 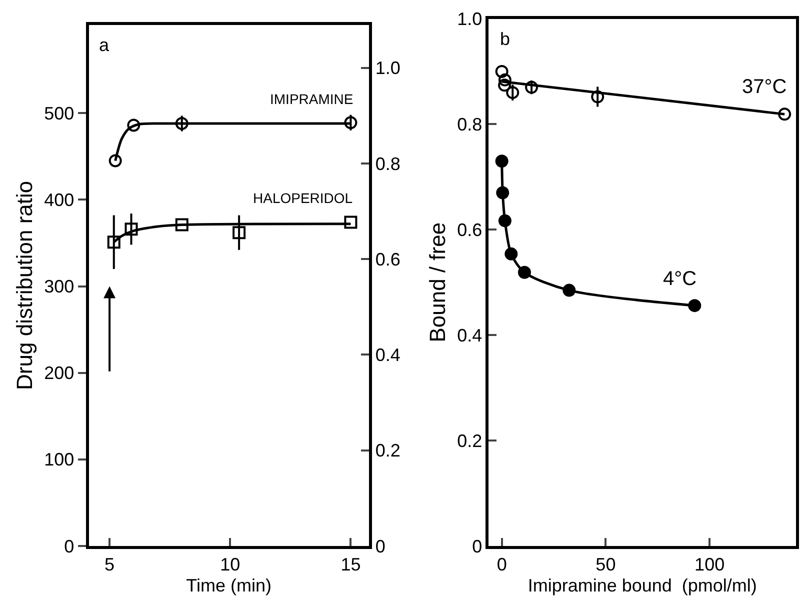 I want to click on x-tick-label: 15, so click(x=350, y=564).